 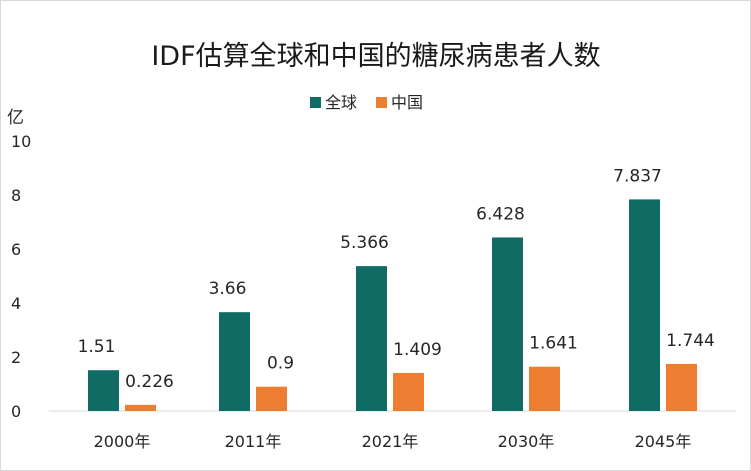 What do you see at coordinates (417, 350) in the screenshot?
I see `data-label-china-2: 1.409` at bounding box center [417, 350].